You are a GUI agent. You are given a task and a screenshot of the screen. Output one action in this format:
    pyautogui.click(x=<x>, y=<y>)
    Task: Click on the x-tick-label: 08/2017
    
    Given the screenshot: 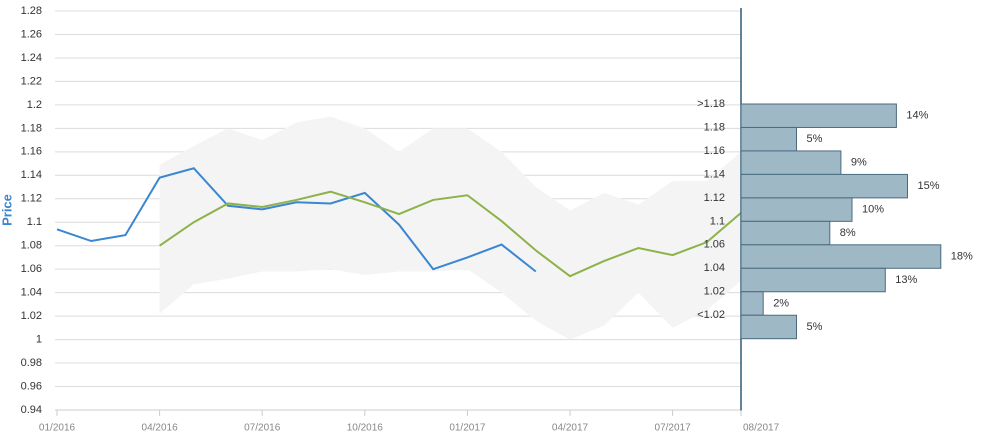 What is the action you would take?
    pyautogui.click(x=761, y=428)
    